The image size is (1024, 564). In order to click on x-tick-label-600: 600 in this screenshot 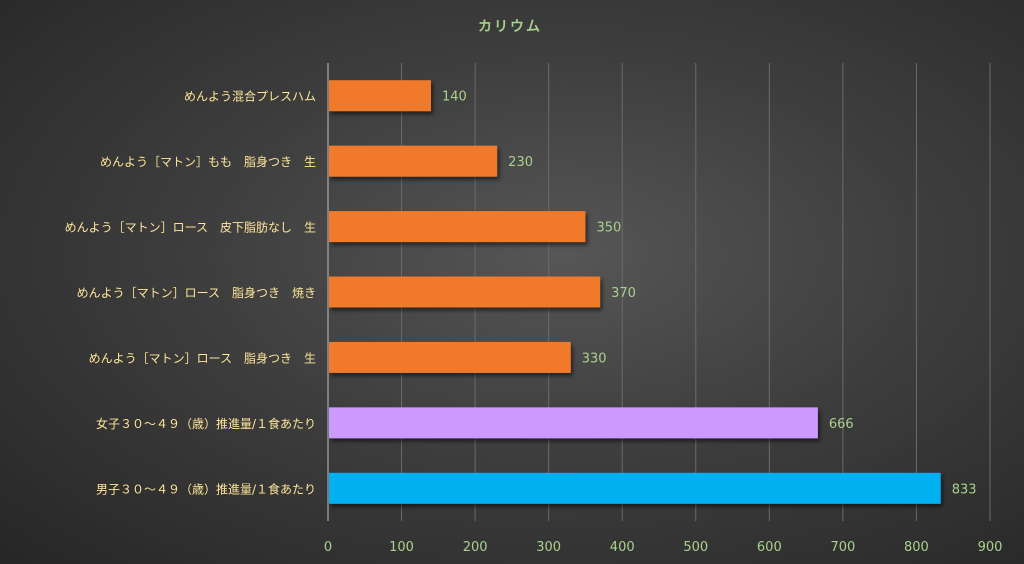, I will do `click(769, 547)`.